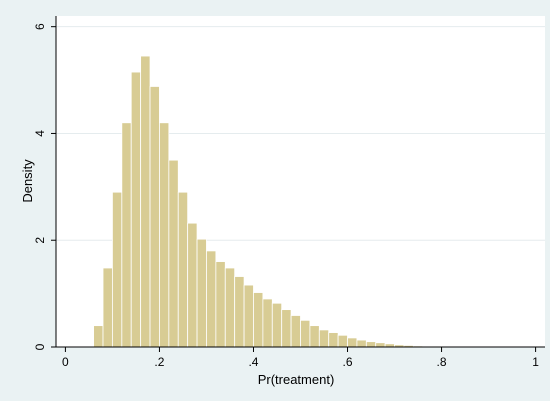  I want to click on x-tick-label-0: 0, so click(65, 362).